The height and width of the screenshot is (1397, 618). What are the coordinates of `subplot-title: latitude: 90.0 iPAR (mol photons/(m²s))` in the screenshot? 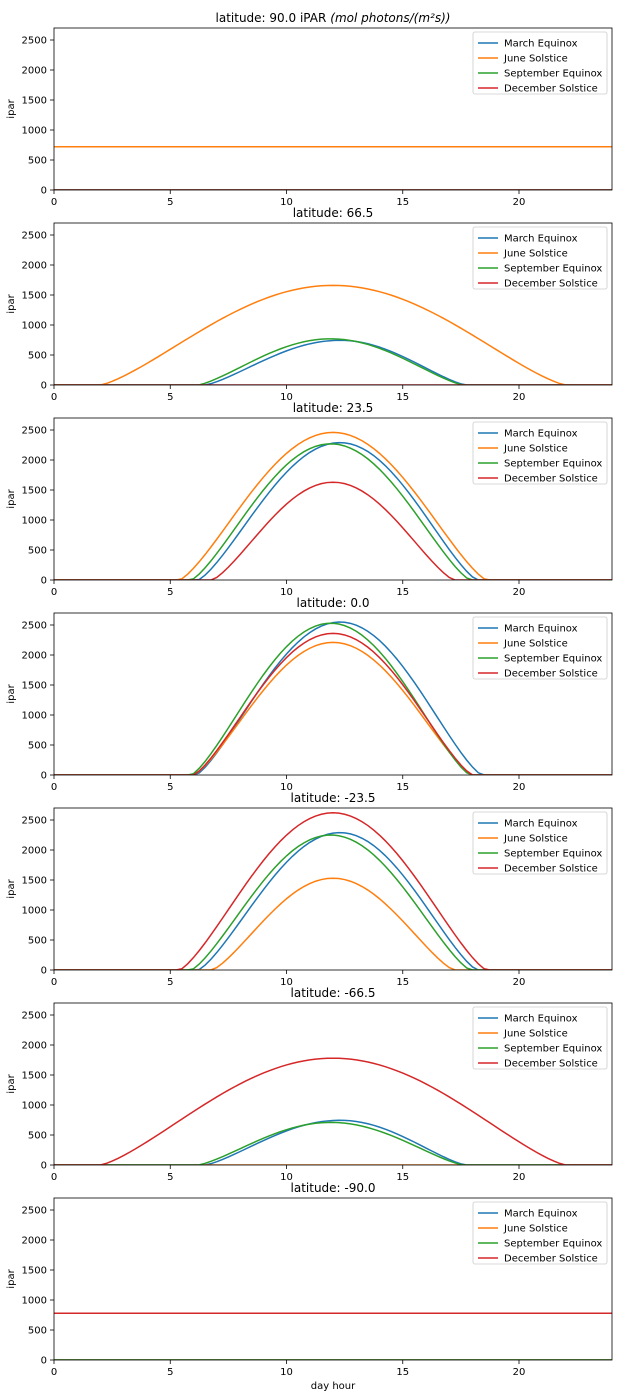 It's located at (333, 18).